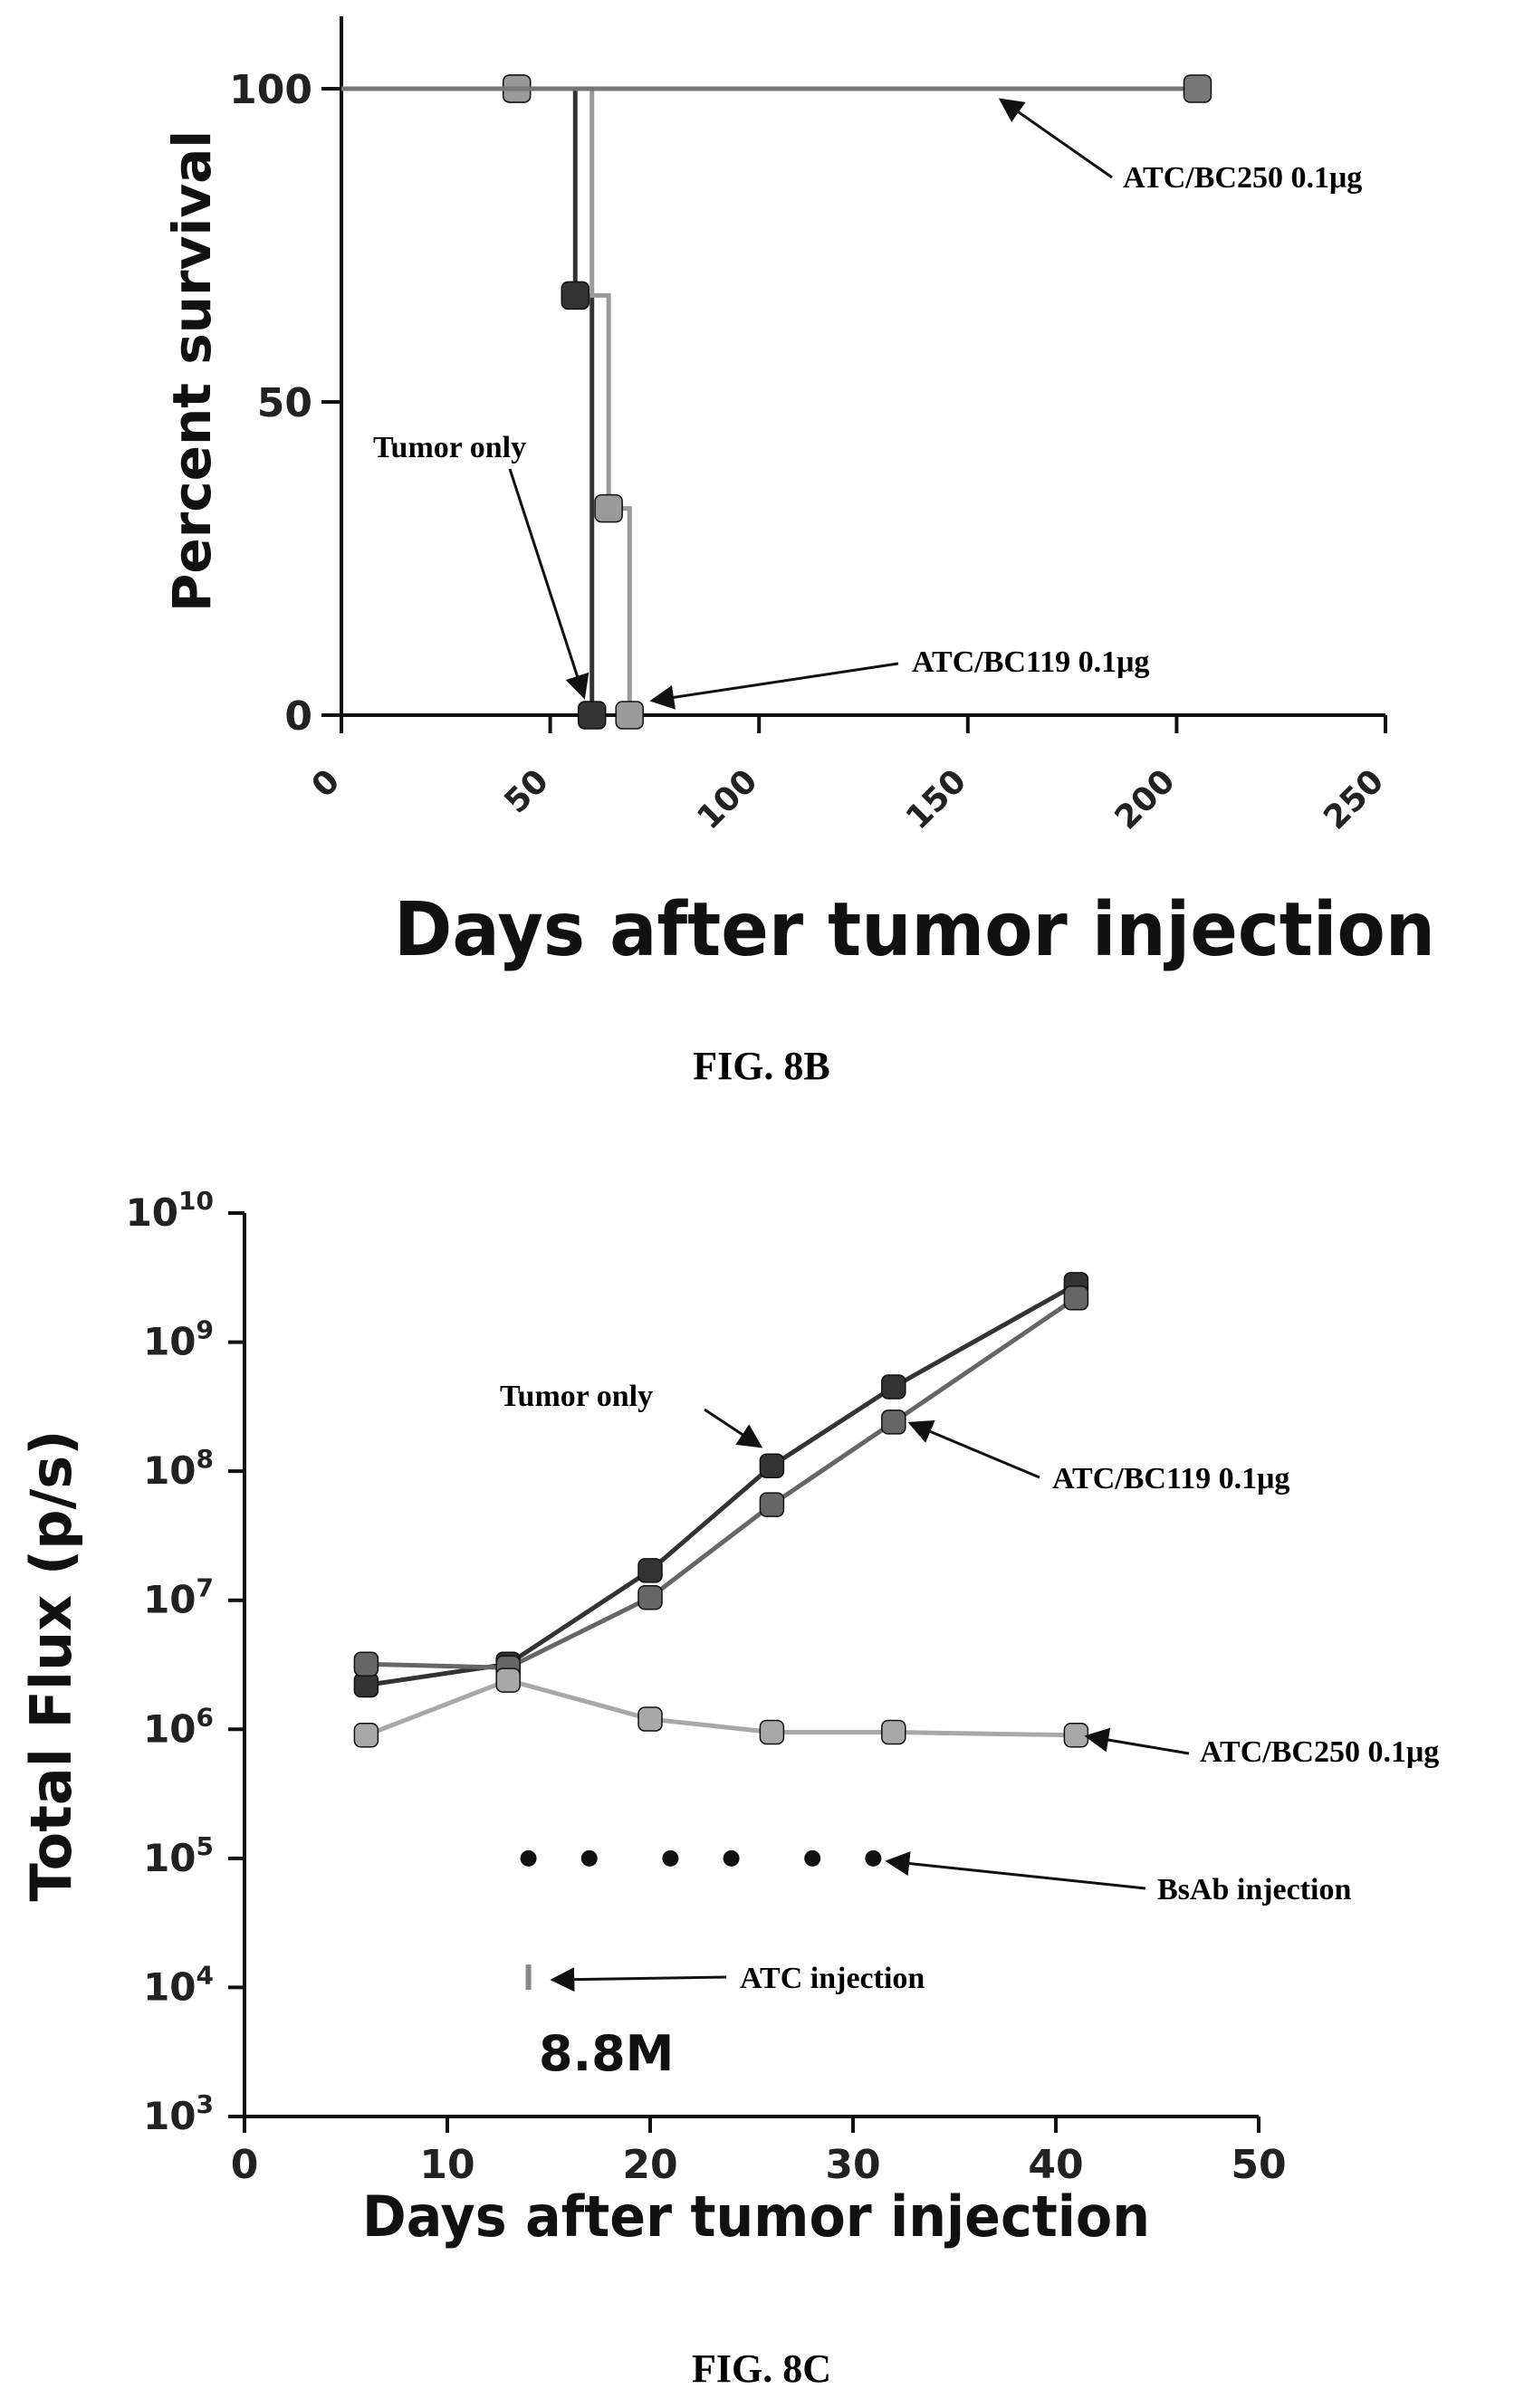  What do you see at coordinates (170, 1210) in the screenshot?
I see `flux-y-tick-label: 10¹⁰` at bounding box center [170, 1210].